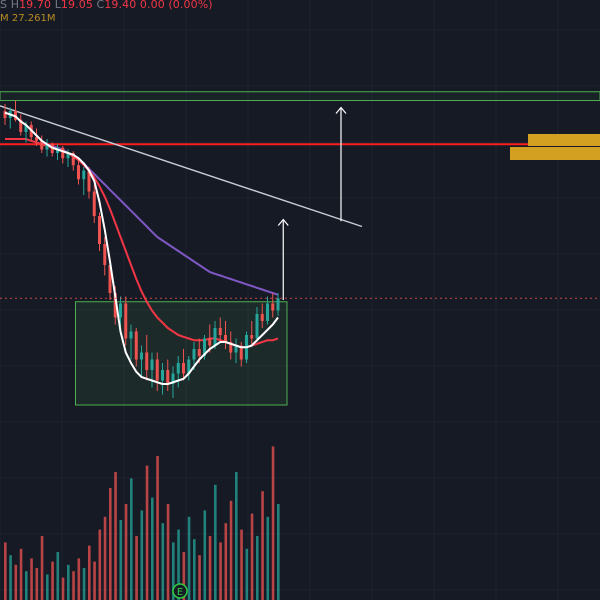  Describe the element at coordinates (300, 96) in the screenshot. I see `resistance-zone-band` at that location.